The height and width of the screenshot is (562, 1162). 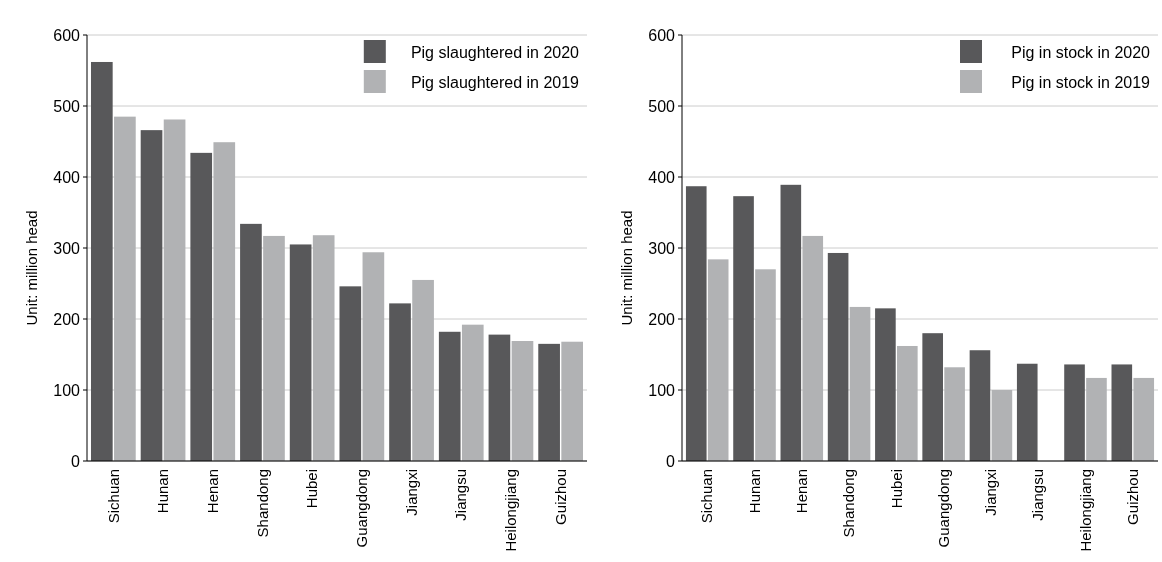 What do you see at coordinates (1081, 52) in the screenshot?
I see `legend-label: Pig in stock in 2020` at bounding box center [1081, 52].